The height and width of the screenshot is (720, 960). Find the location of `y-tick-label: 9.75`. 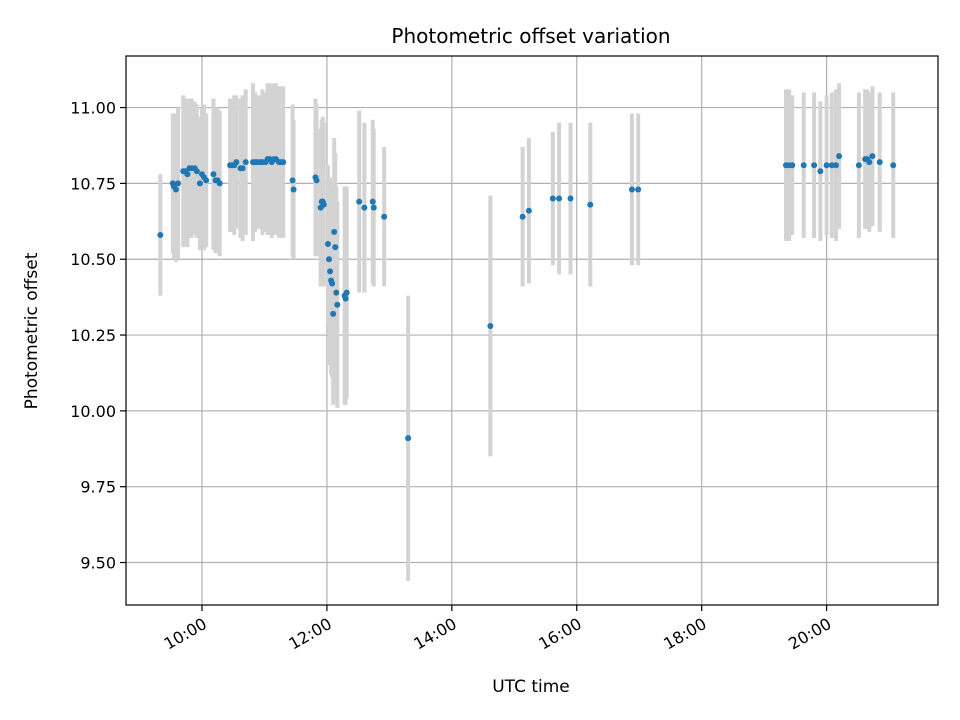

y-tick-label: 9.75 is located at coordinates (98, 487).